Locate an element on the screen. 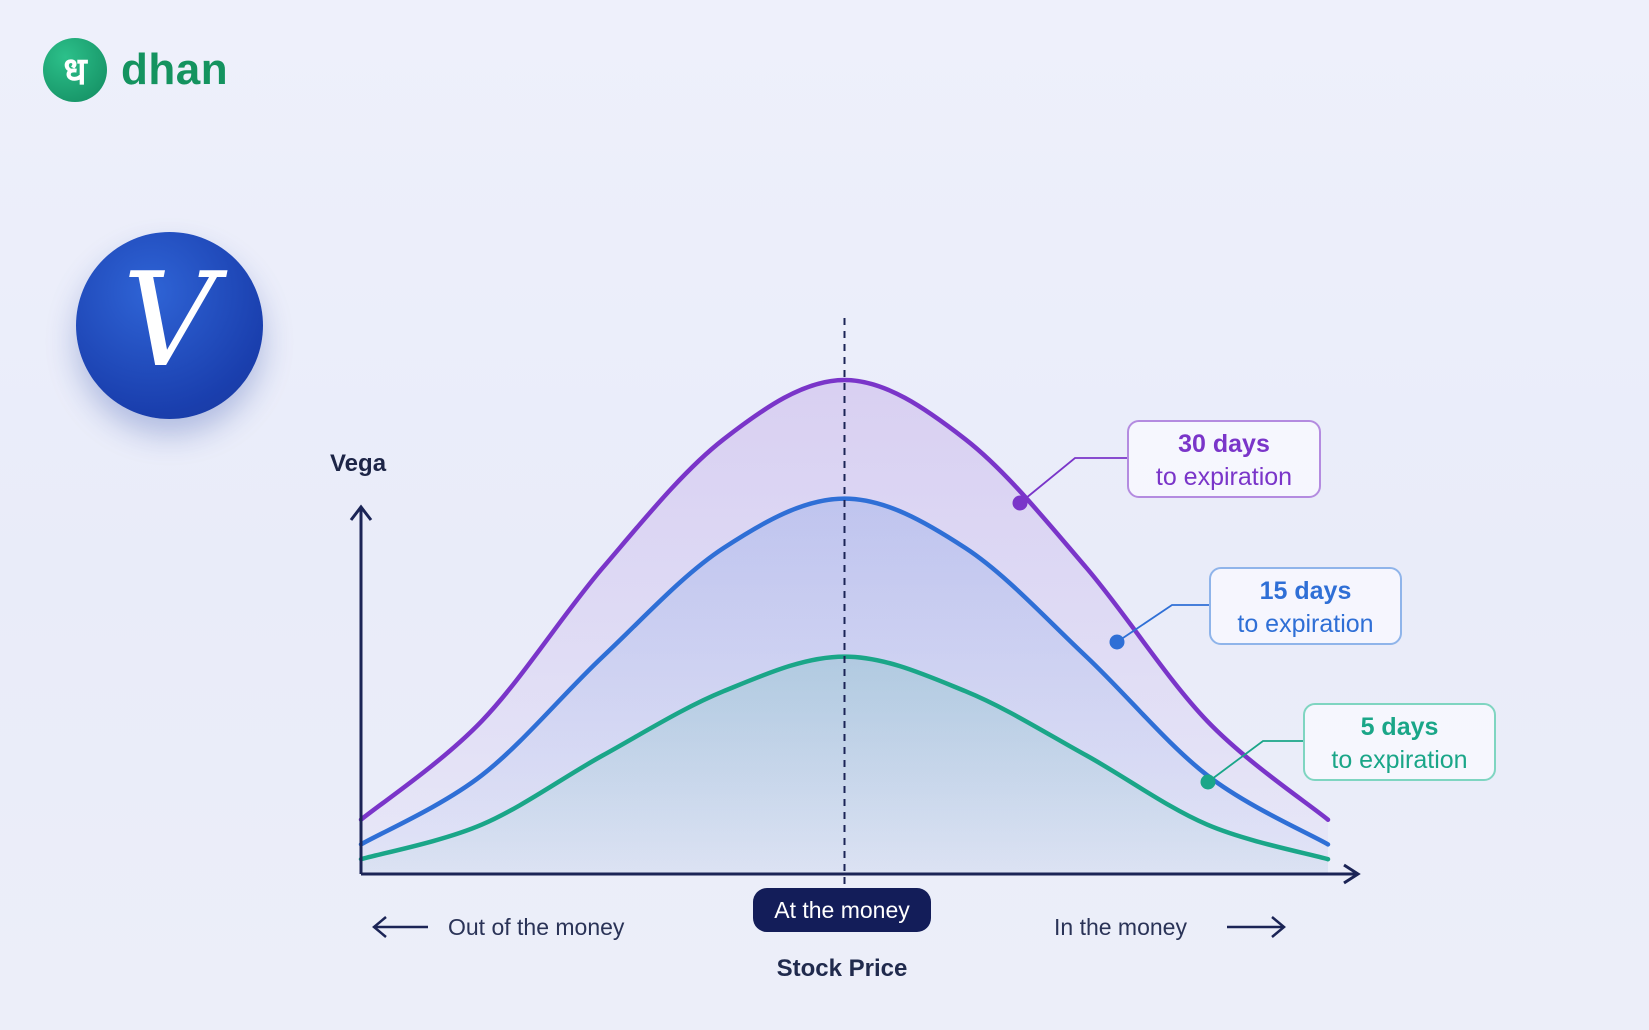  callout-15-days-title: 15 days is located at coordinates (1305, 591).